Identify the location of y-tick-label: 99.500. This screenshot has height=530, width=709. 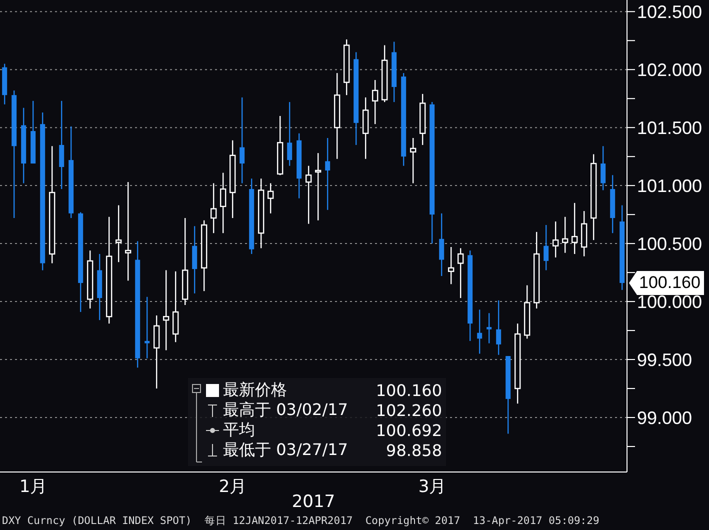
(664, 360).